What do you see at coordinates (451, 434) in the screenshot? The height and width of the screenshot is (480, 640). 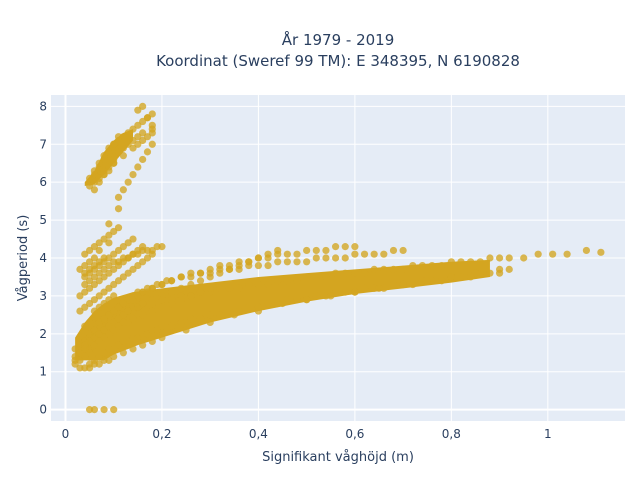 I see `x-tick-label: 0,8` at bounding box center [451, 434].